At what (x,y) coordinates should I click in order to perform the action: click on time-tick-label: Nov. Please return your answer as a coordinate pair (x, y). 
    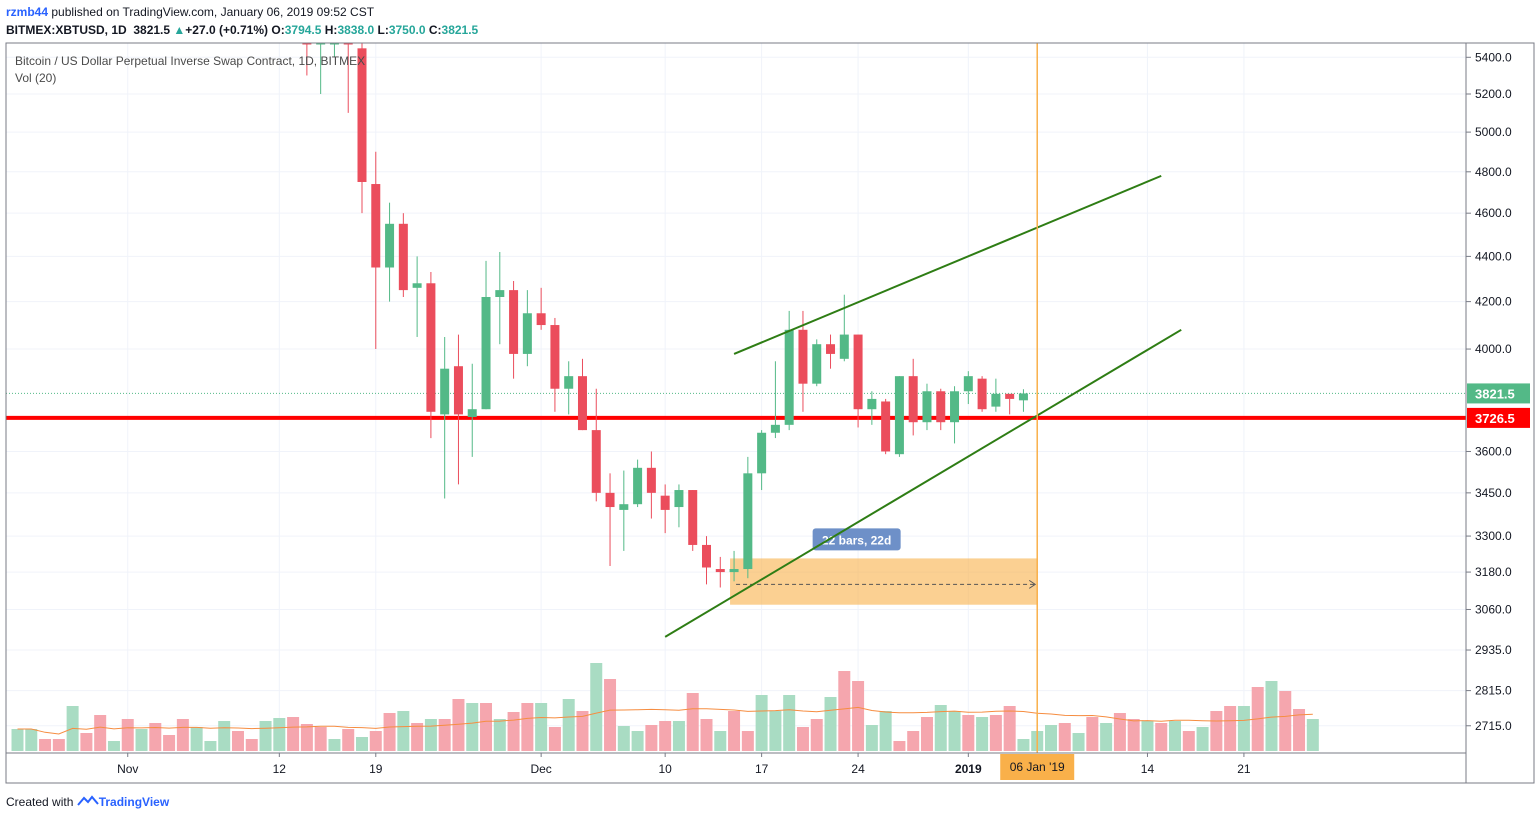
    Looking at the image, I should click on (127, 769).